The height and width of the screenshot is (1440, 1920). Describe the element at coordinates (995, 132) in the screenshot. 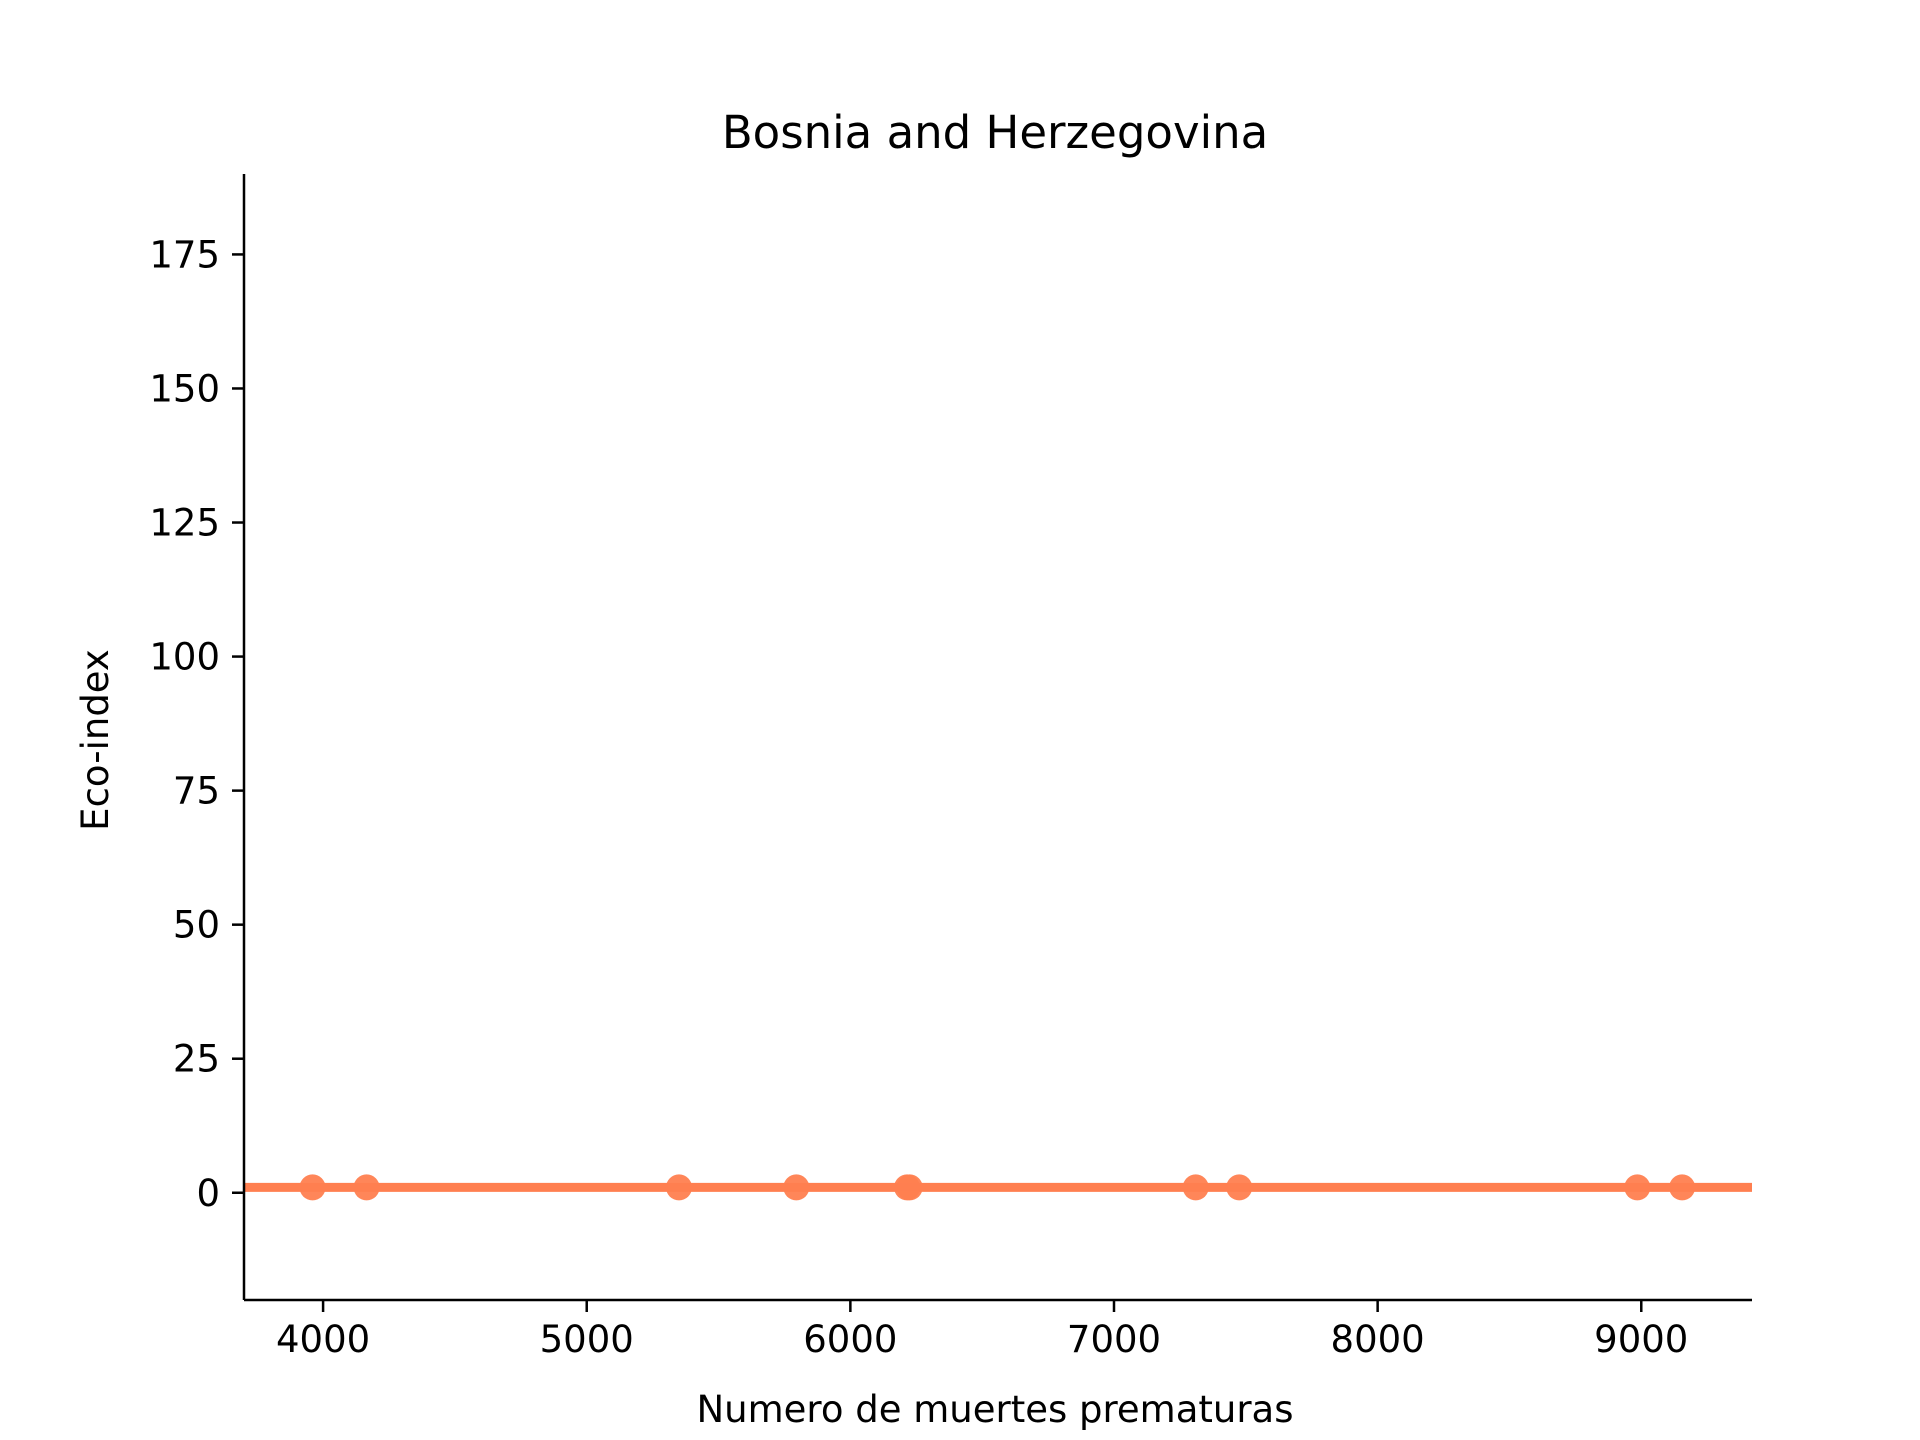

I see `chart-title: Bosnia and Herzegovina` at that location.